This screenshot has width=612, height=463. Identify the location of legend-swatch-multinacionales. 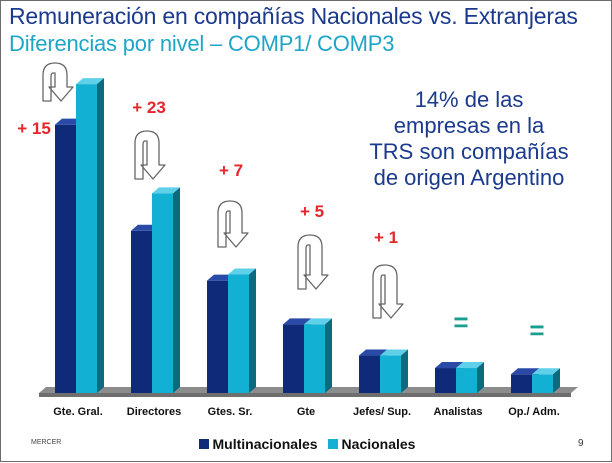
(203, 444).